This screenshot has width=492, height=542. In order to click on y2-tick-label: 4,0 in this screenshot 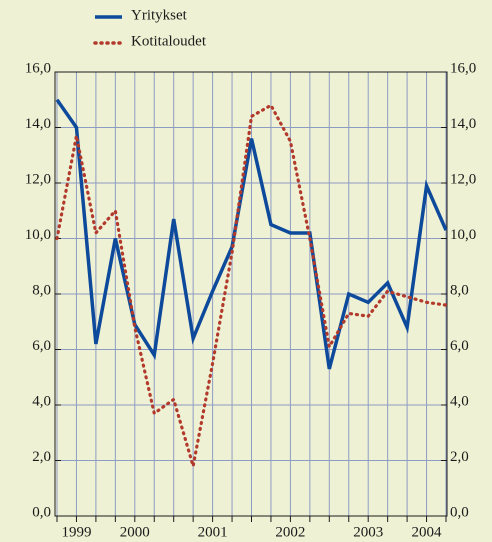, I will do `click(459, 401)`.